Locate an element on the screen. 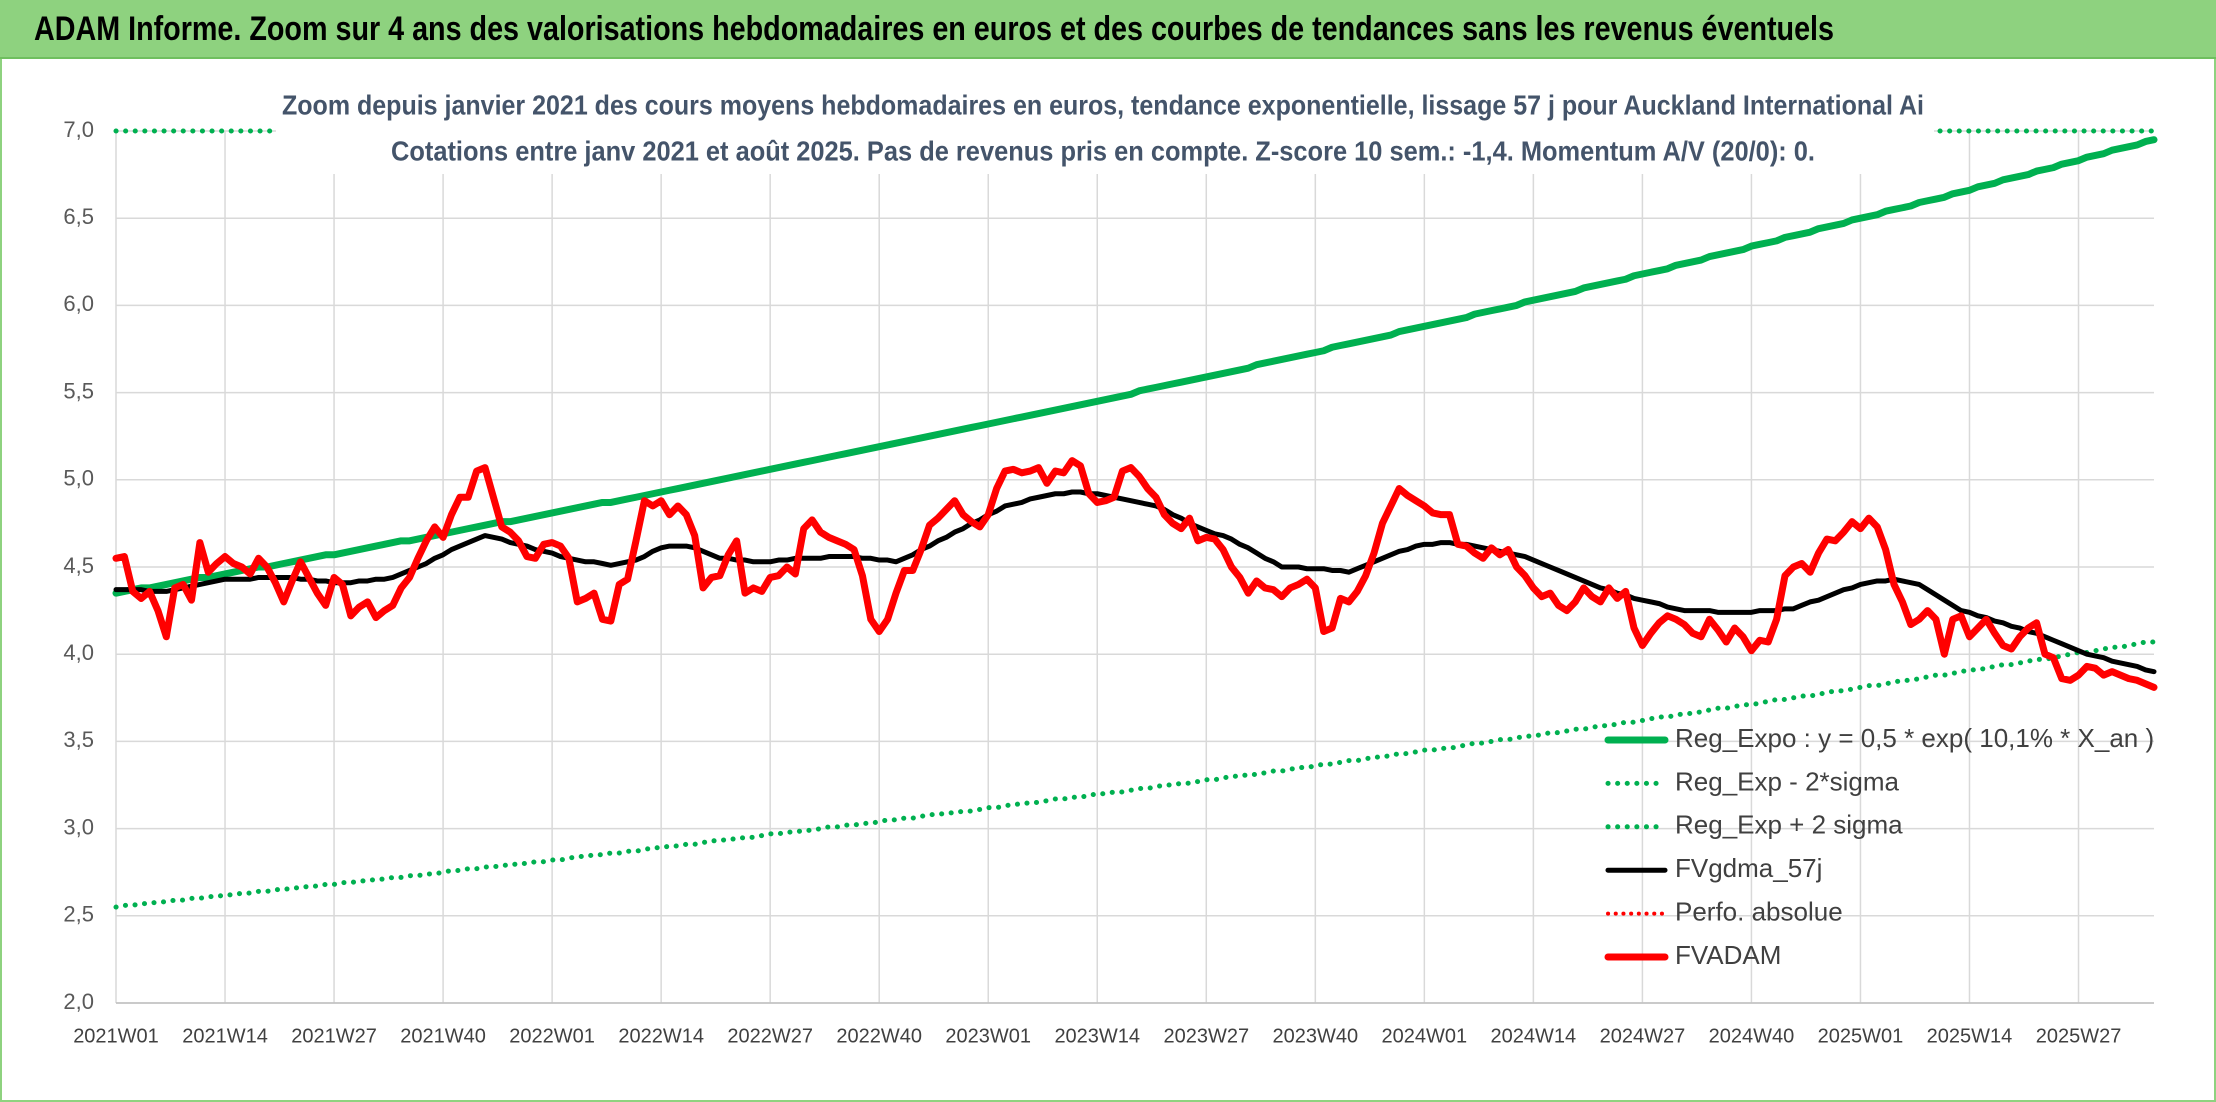  title-box is located at coordinates (1105, 129).